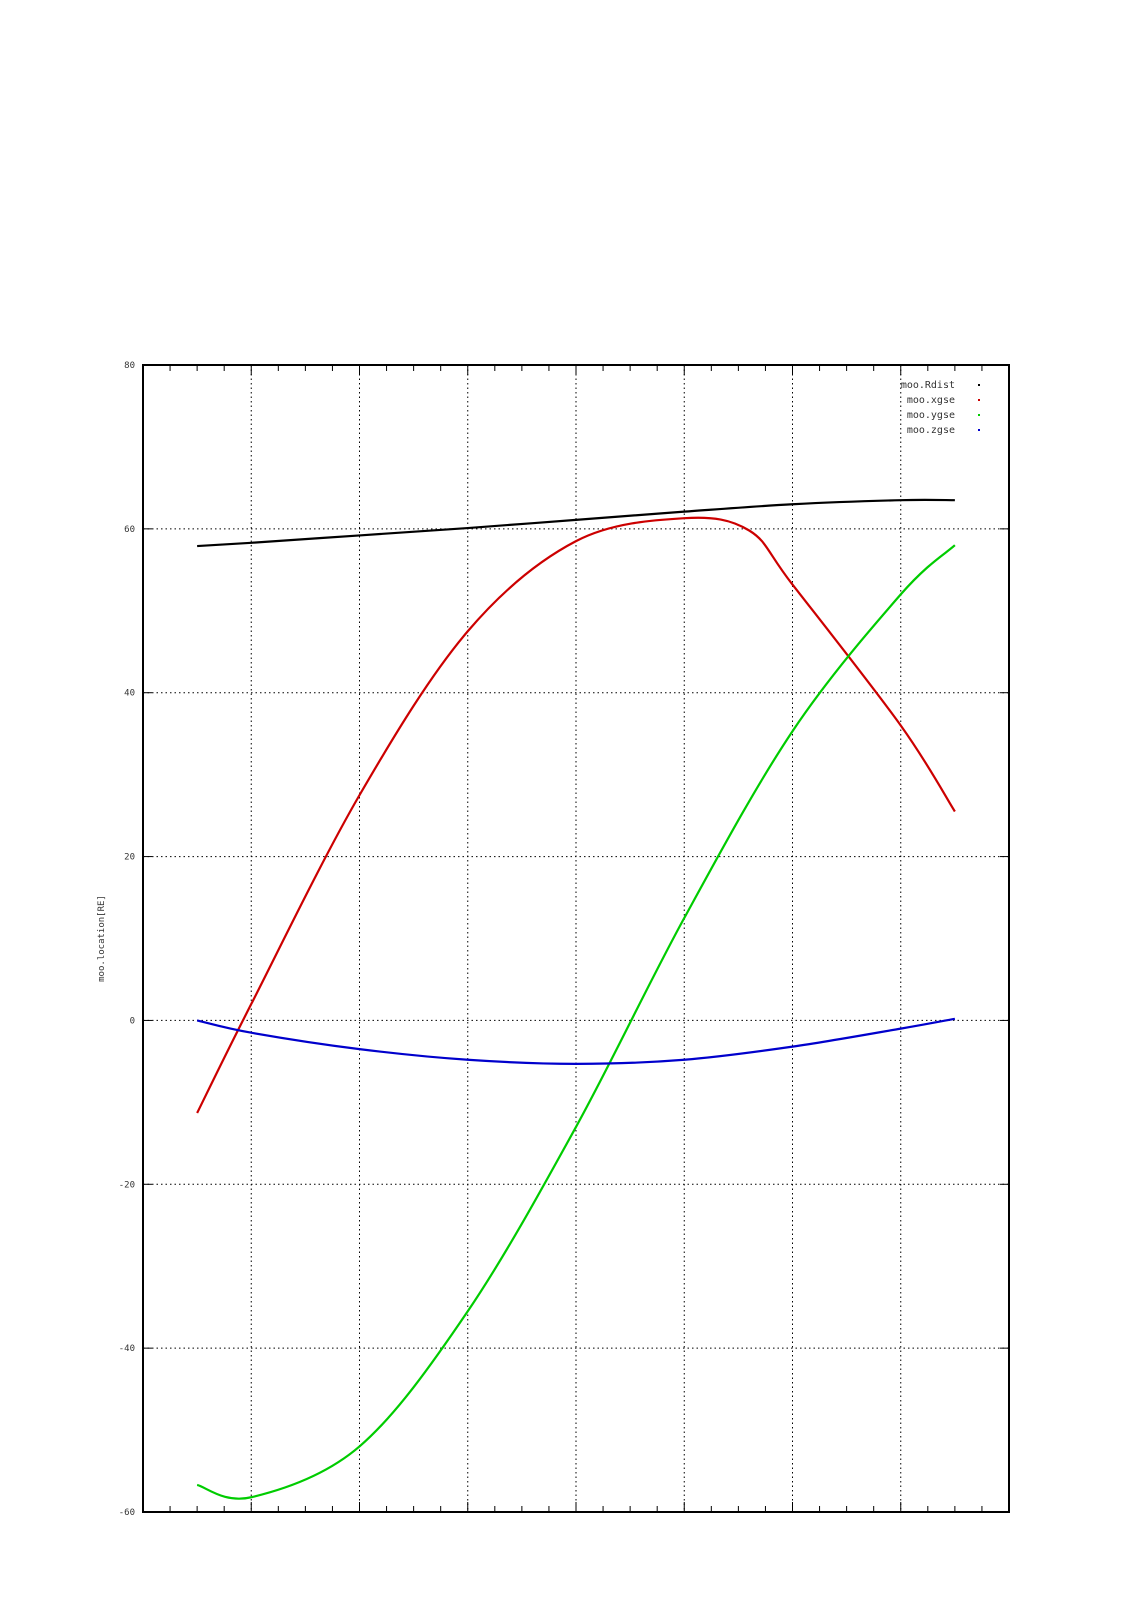 The image size is (1131, 1600). Describe the element at coordinates (576, 523) in the screenshot. I see `series-line-moo-rdist` at that location.